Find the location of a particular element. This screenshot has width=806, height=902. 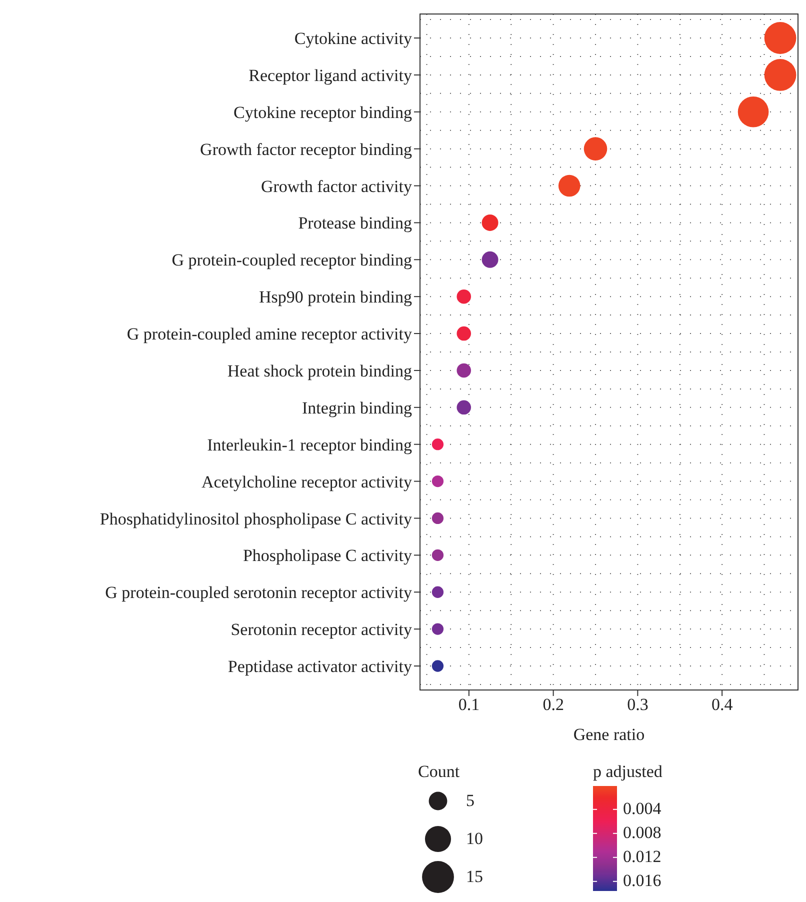

legend-label: 10 is located at coordinates (474, 839).